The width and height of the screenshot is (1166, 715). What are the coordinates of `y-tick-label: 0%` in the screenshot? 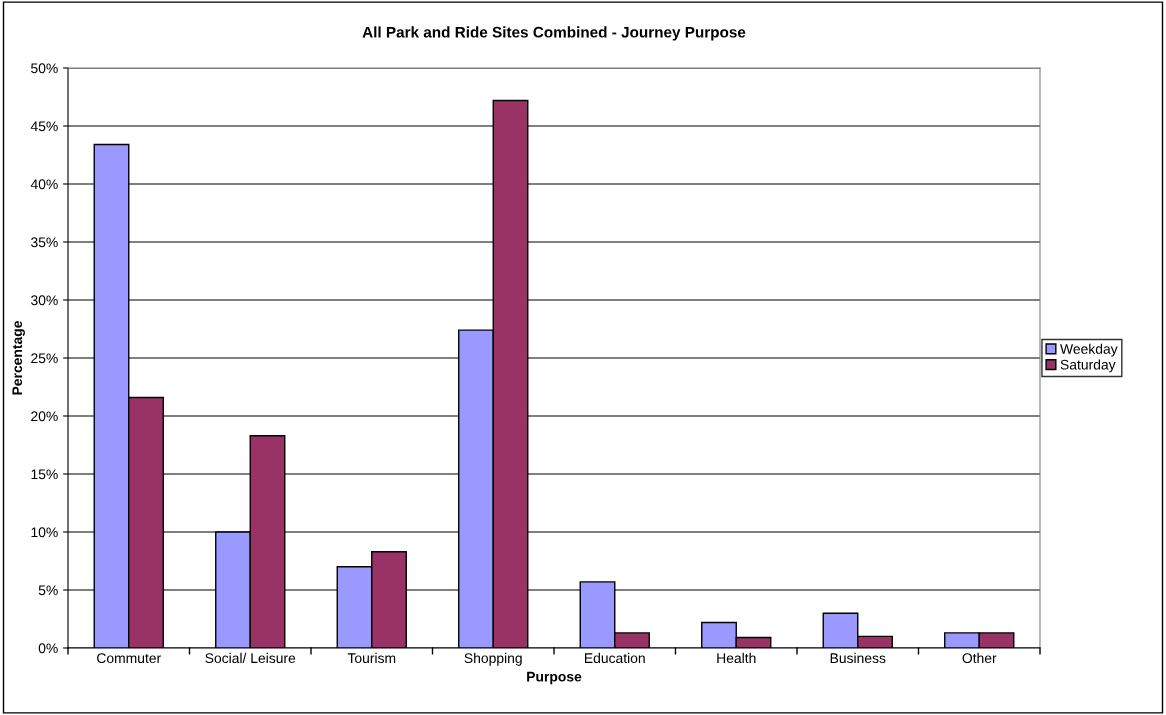 It's located at (48, 648).